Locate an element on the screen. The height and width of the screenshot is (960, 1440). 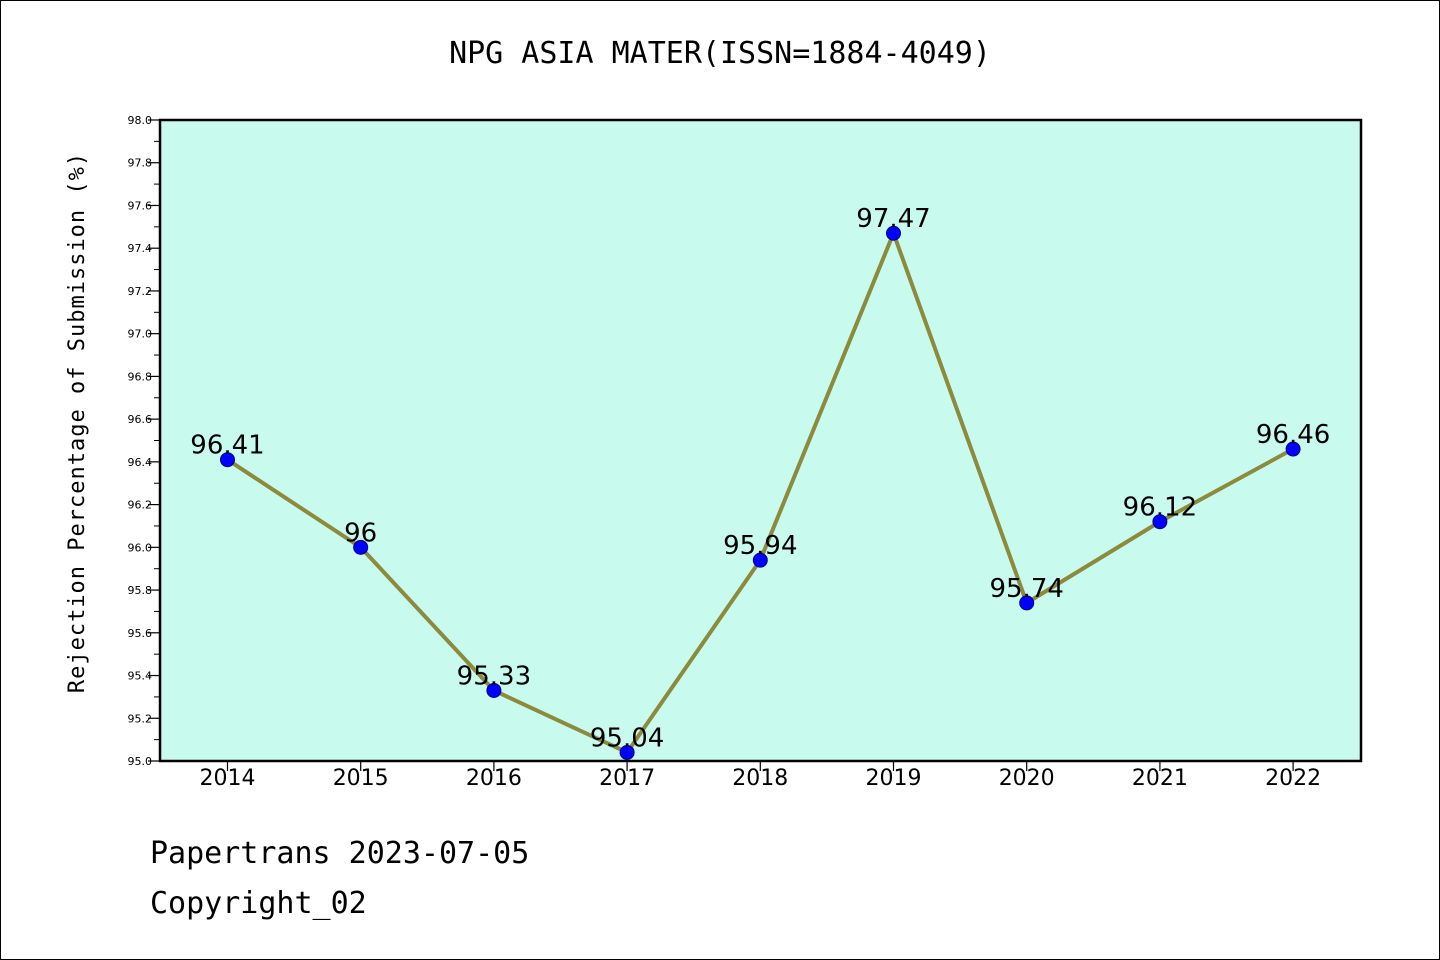
x-tick-label: 2017 is located at coordinates (627, 778).